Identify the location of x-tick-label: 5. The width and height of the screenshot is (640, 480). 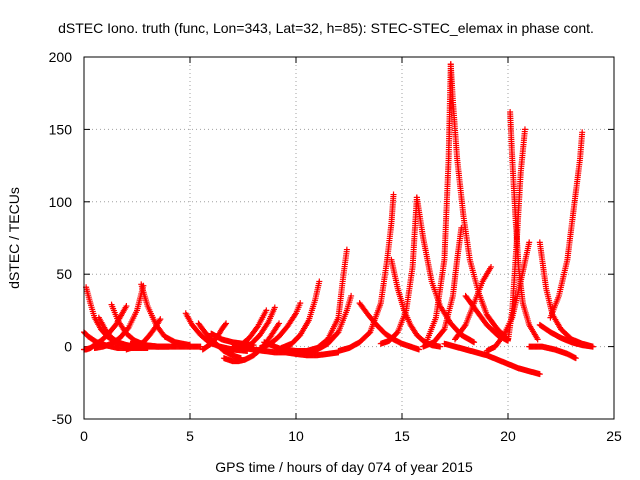
(190, 436).